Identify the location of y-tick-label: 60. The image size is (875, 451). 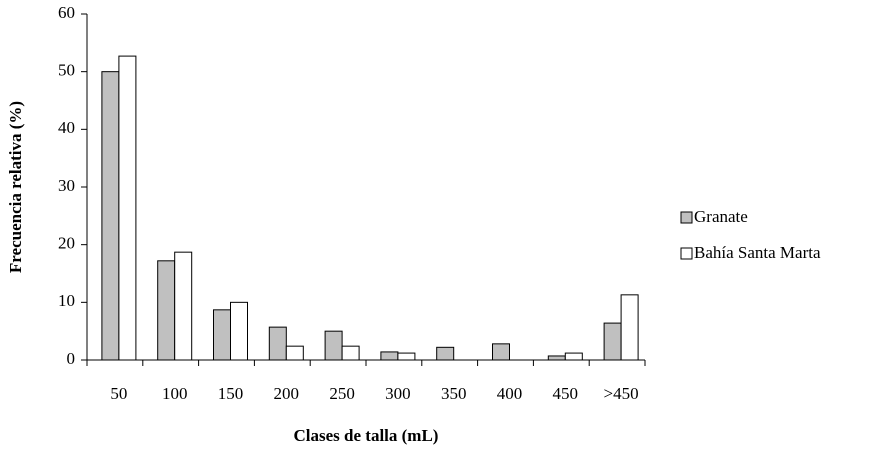
(66, 12).